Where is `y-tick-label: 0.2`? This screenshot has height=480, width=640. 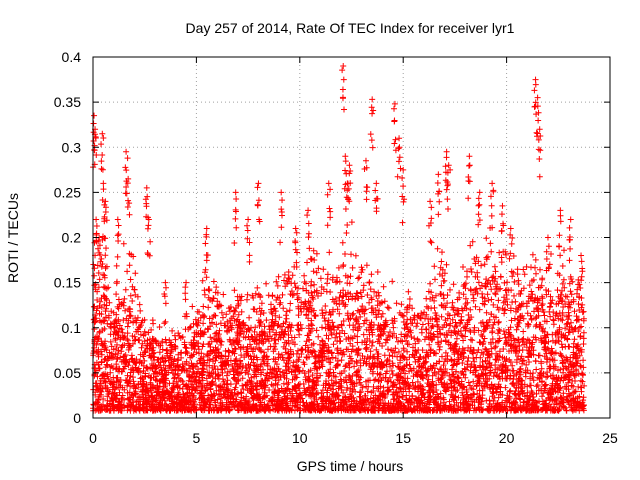 y-tick-label: 0.2 is located at coordinates (72, 238).